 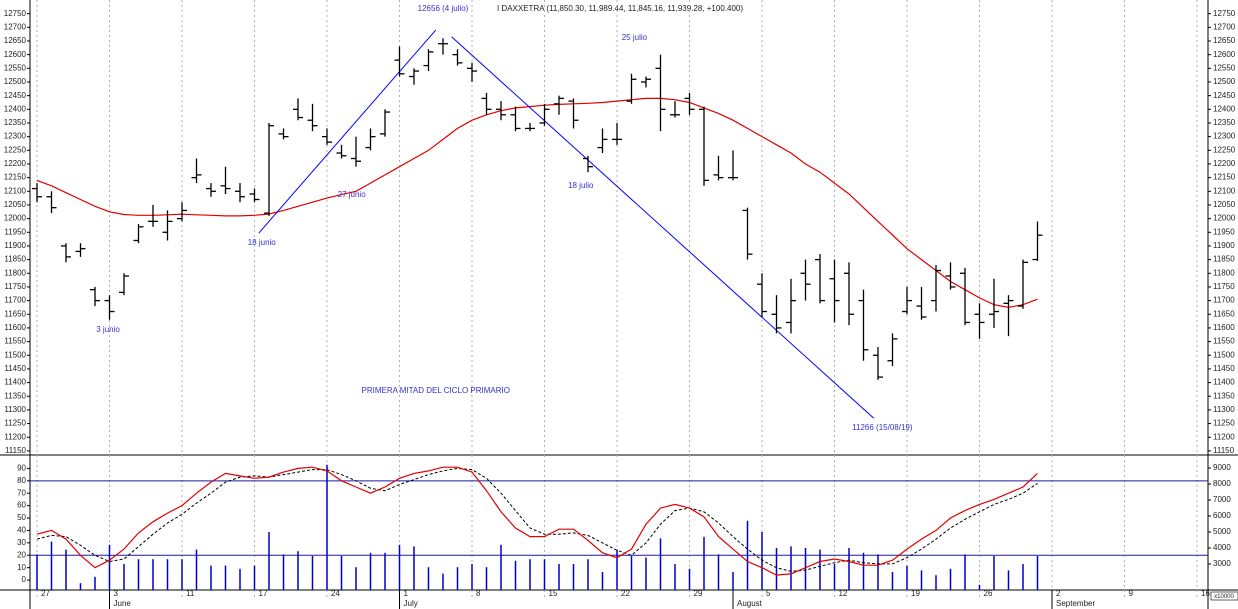 I want to click on y-tick-label: 90, so click(x=21, y=468).